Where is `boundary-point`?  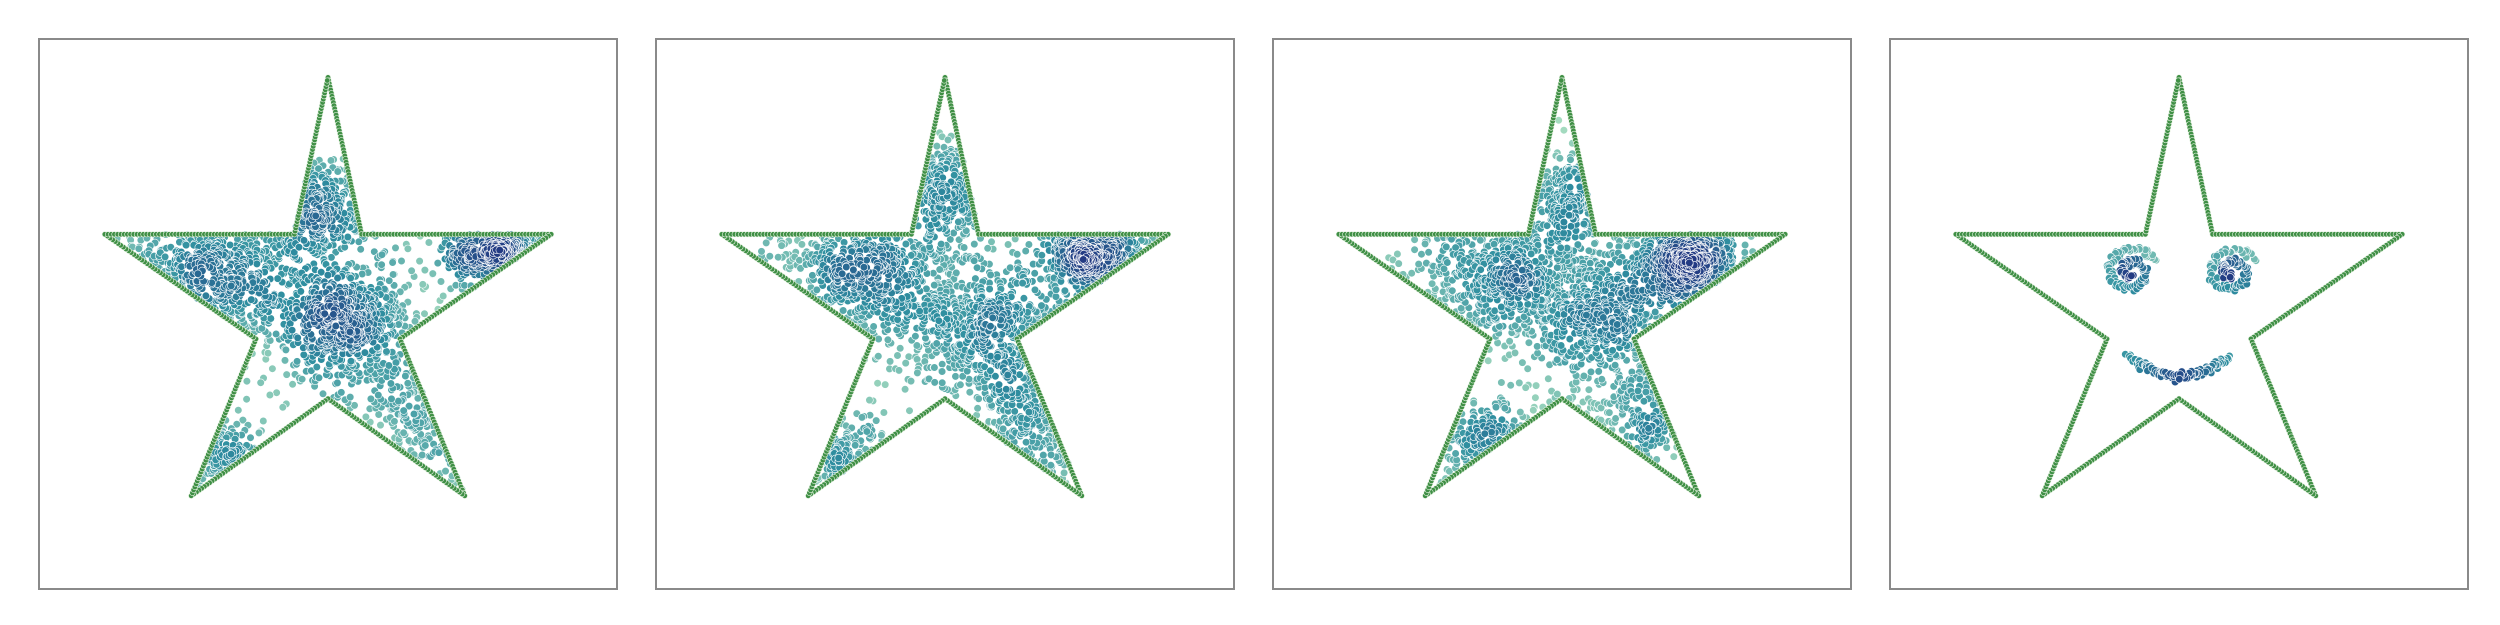 boundary-point is located at coordinates (327, 80).